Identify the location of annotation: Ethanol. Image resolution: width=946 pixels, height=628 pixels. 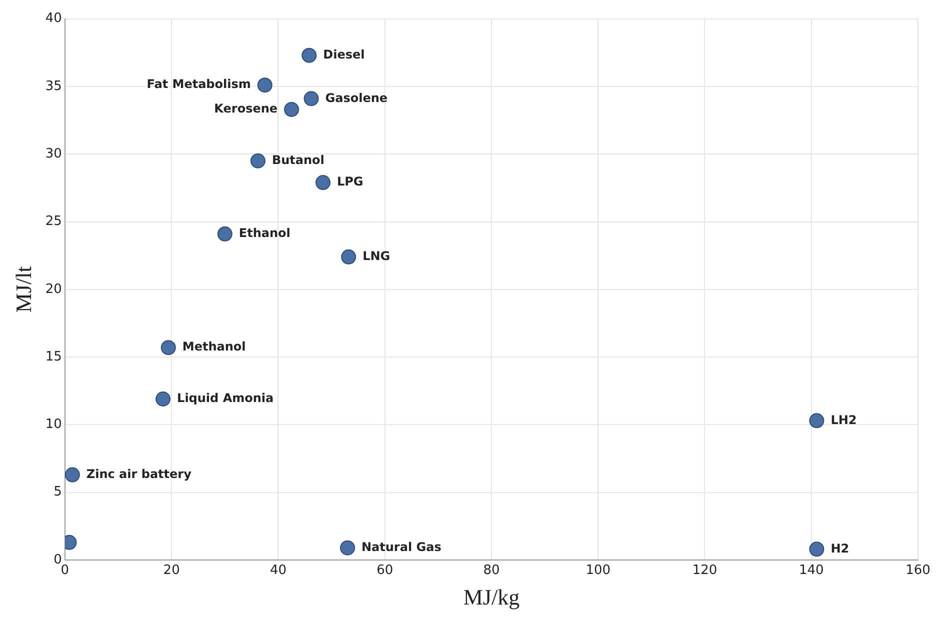
(264, 233).